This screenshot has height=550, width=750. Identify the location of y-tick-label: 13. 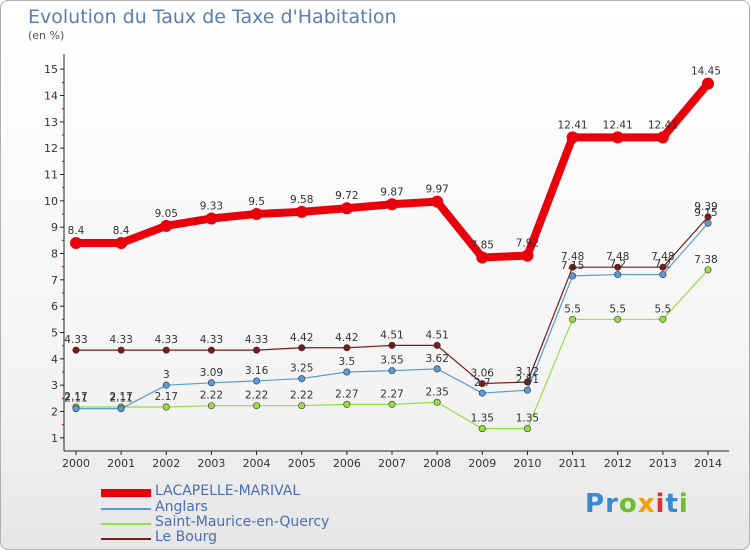
(51, 122).